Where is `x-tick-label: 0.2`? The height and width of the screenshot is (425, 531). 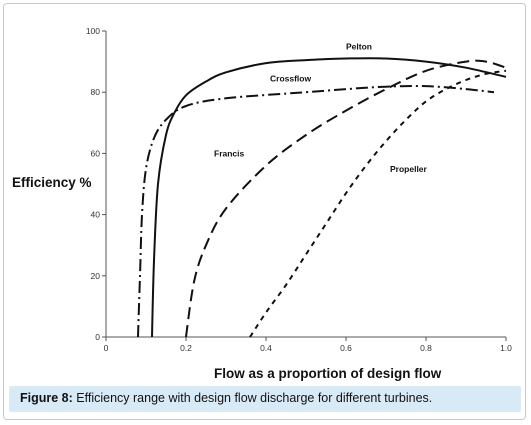
x-tick-label: 0.2 is located at coordinates (186, 348).